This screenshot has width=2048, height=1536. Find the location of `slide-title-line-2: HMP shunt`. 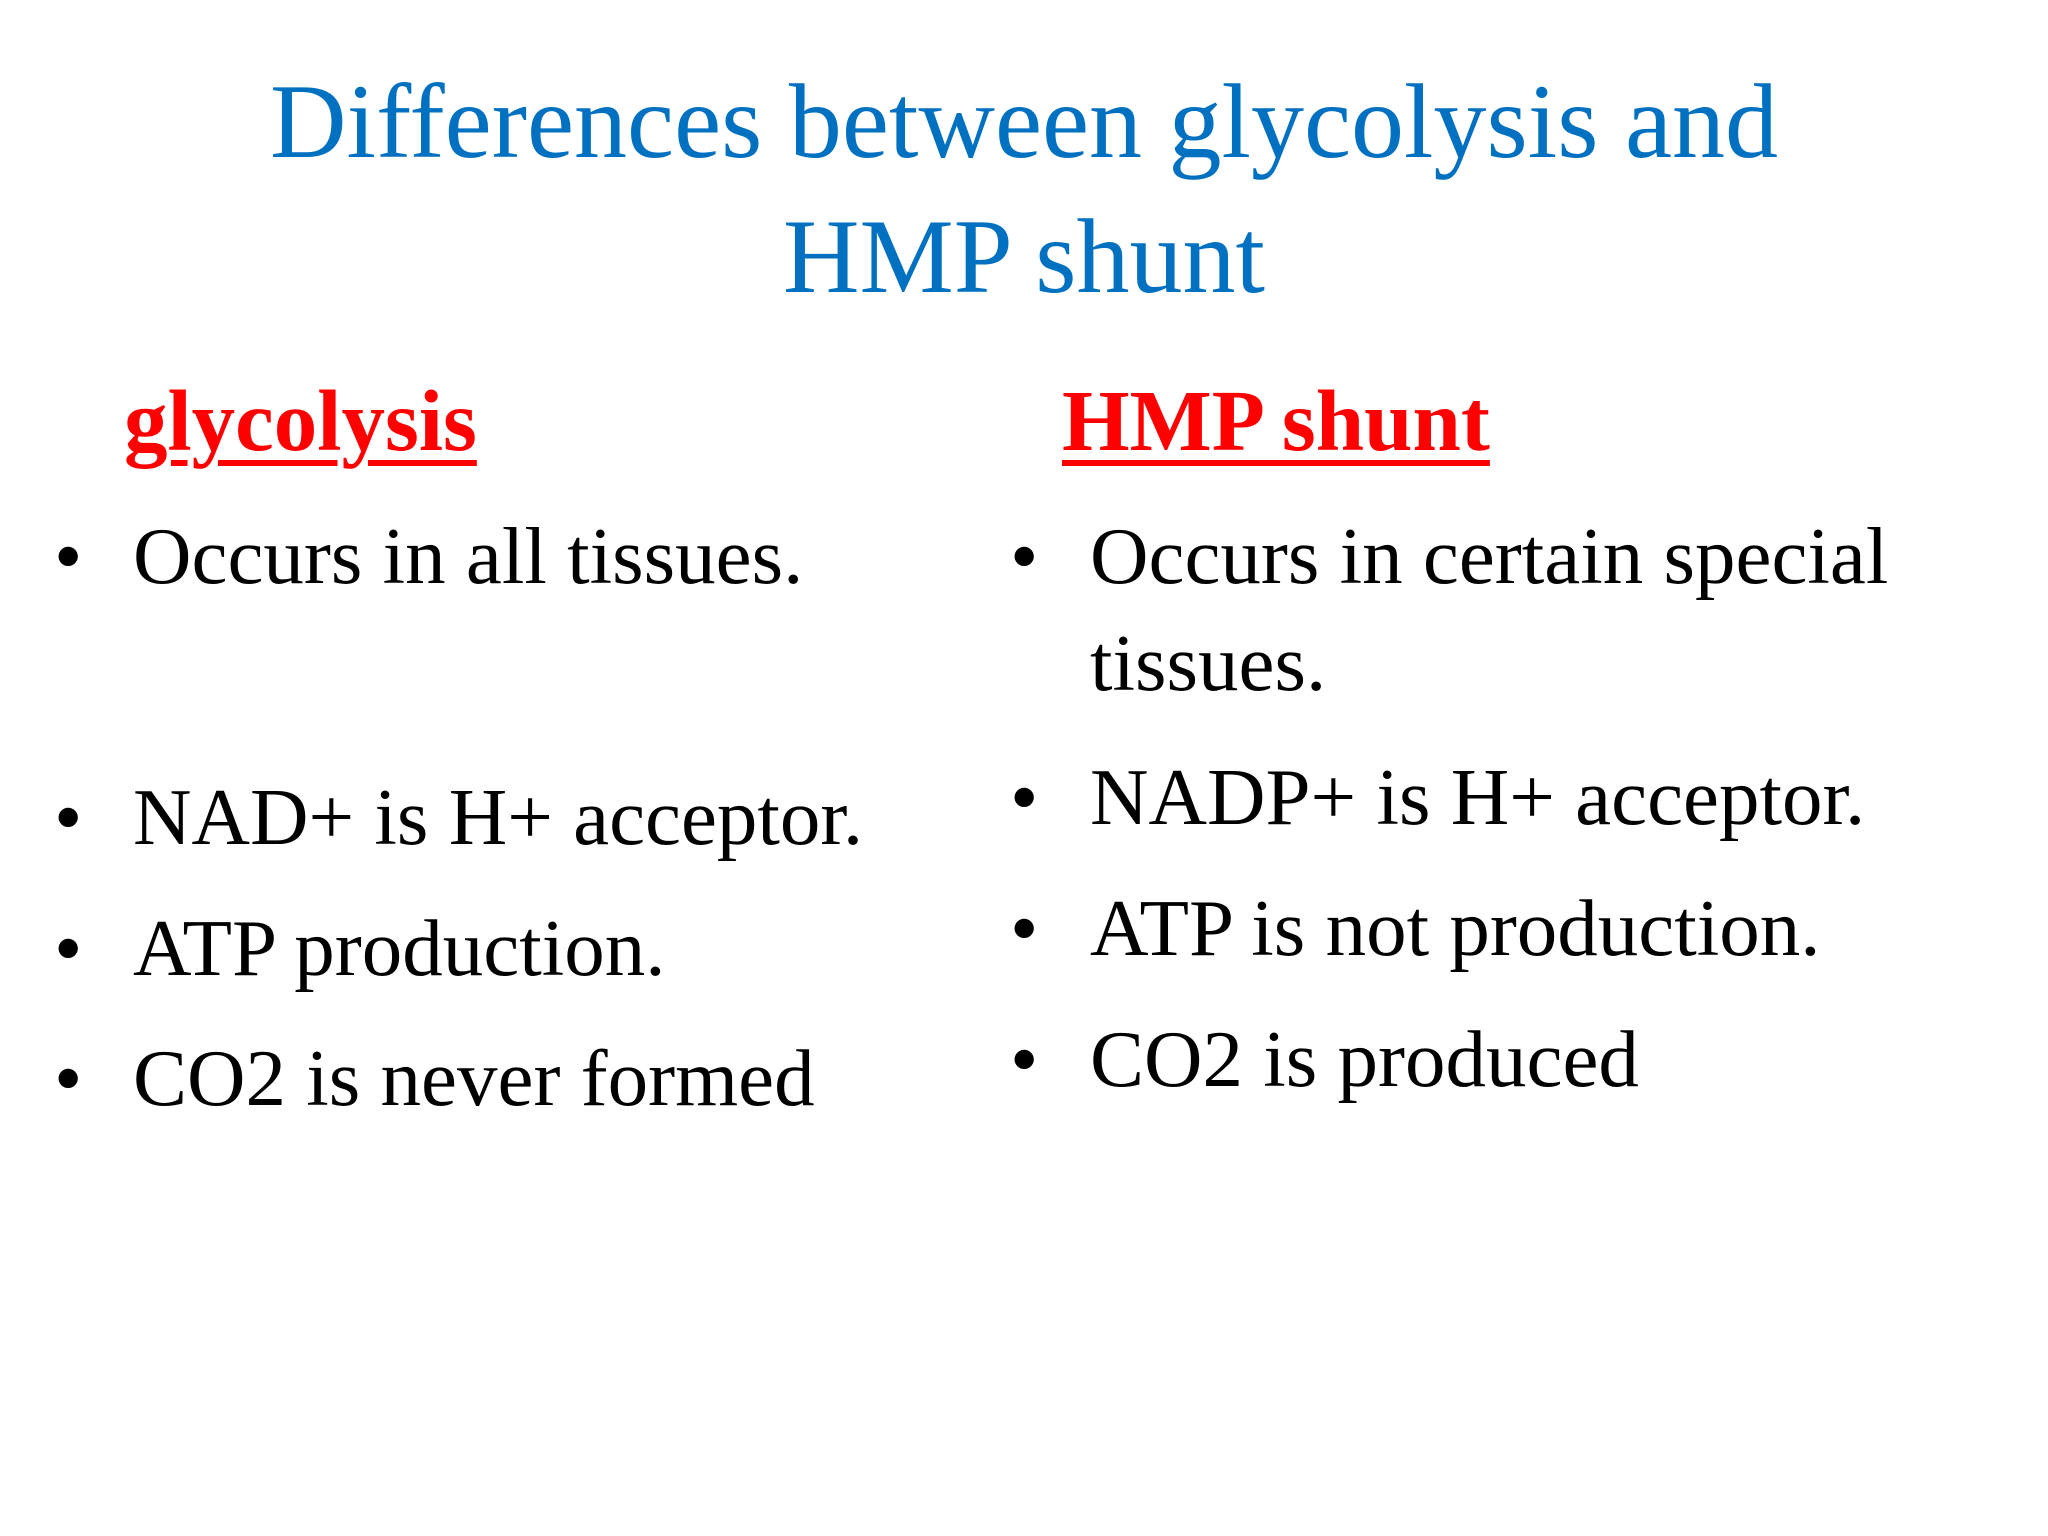

slide-title-line-2: HMP shunt is located at coordinates (1024, 256).